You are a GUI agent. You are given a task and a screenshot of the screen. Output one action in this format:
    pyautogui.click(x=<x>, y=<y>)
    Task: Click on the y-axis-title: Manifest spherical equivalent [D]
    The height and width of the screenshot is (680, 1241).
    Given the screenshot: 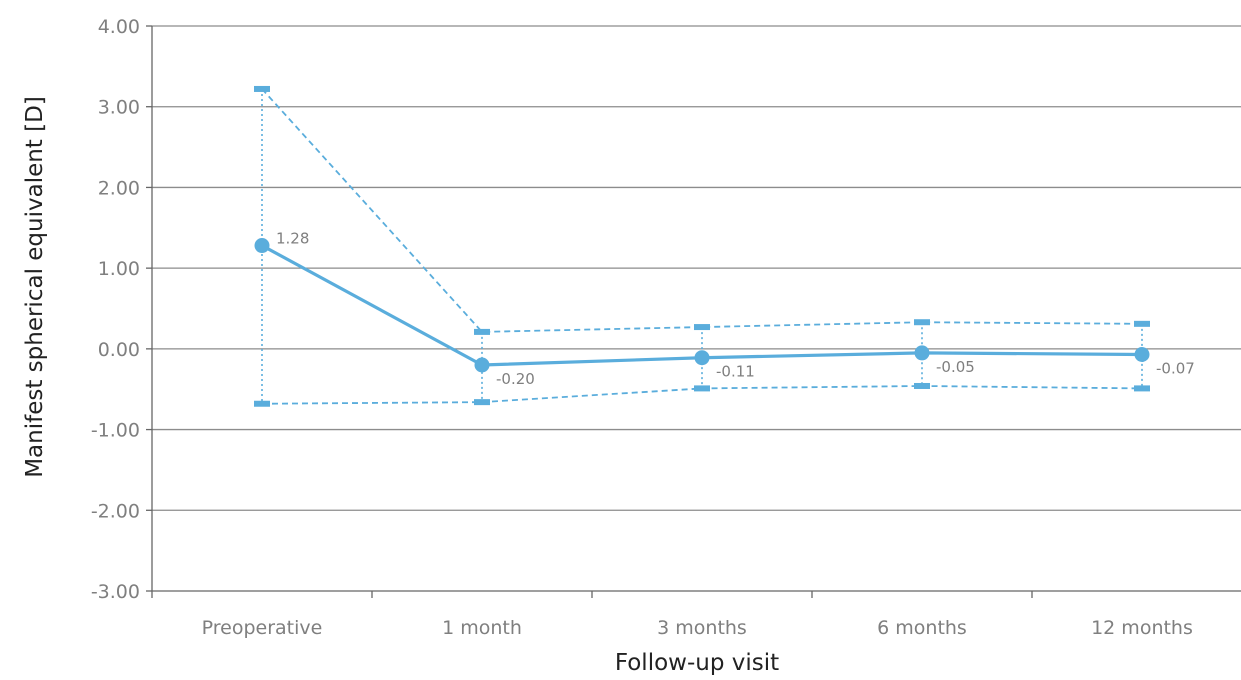 What is the action you would take?
    pyautogui.click(x=35, y=287)
    